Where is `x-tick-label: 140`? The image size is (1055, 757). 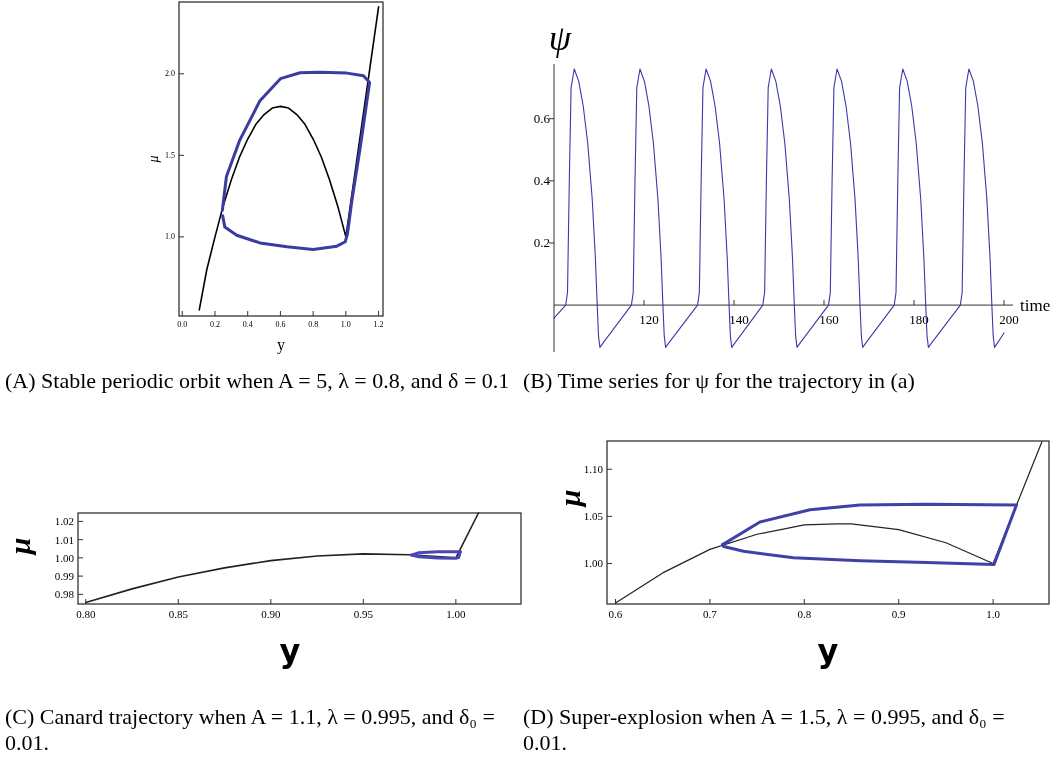
x-tick-label: 140 is located at coordinates (739, 320).